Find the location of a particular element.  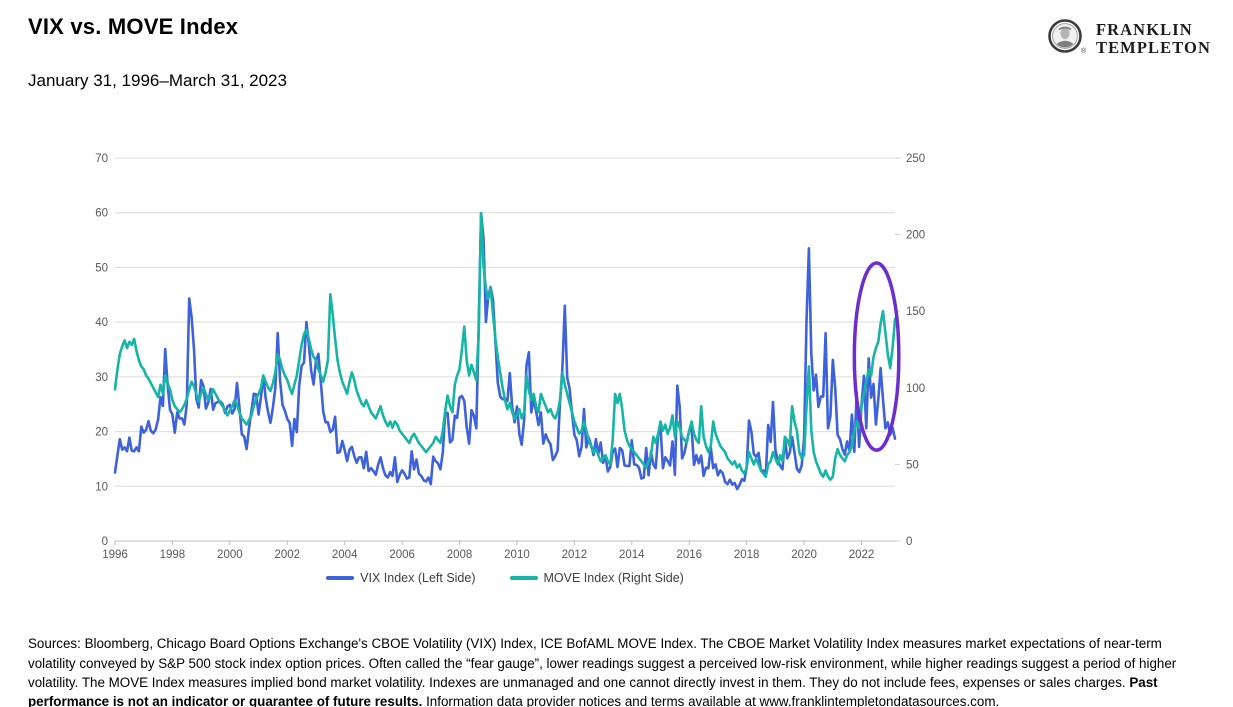

move-line-swatch is located at coordinates (523, 578).